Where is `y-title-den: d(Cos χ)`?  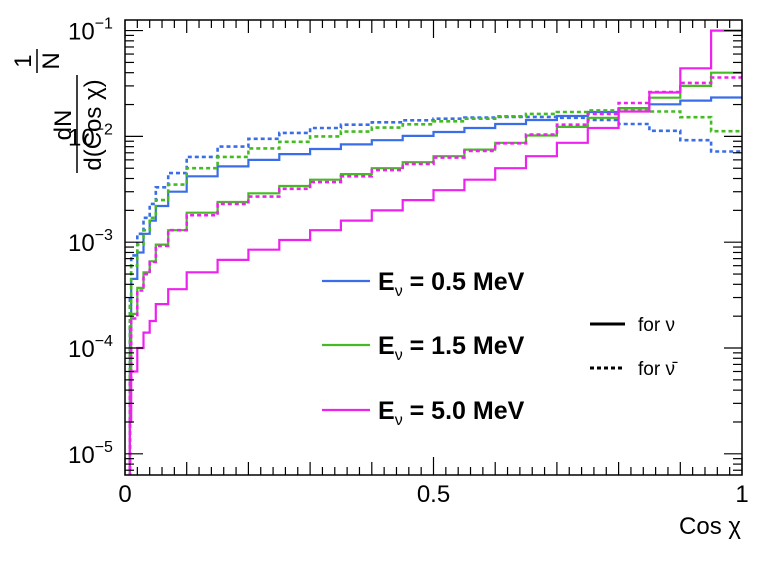
y-title-den: d(Cos χ) is located at coordinates (93, 124).